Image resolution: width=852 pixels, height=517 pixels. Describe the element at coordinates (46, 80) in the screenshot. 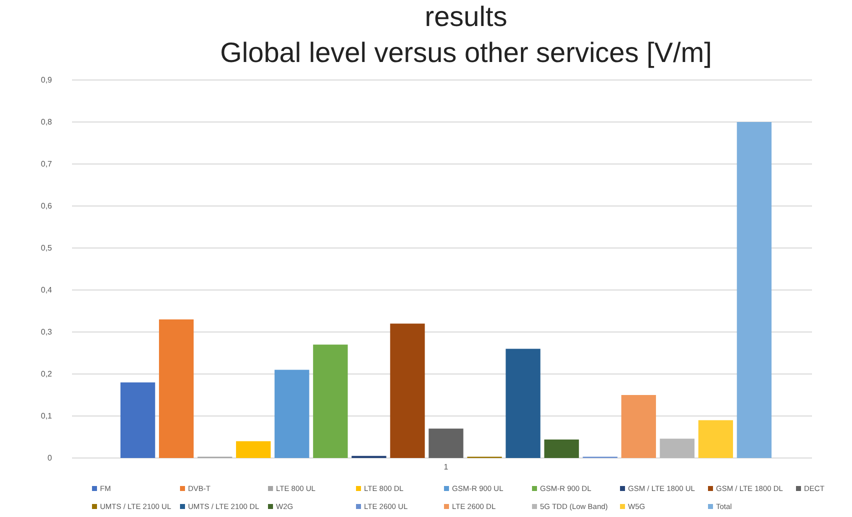

I see `y-tick-label: 0,9` at that location.